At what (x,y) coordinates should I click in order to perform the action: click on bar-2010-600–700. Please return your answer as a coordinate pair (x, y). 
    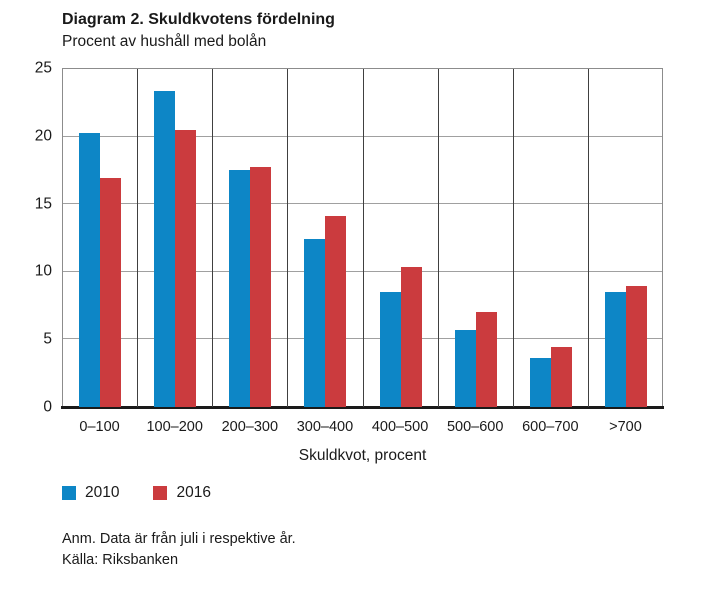
    Looking at the image, I should click on (540, 382).